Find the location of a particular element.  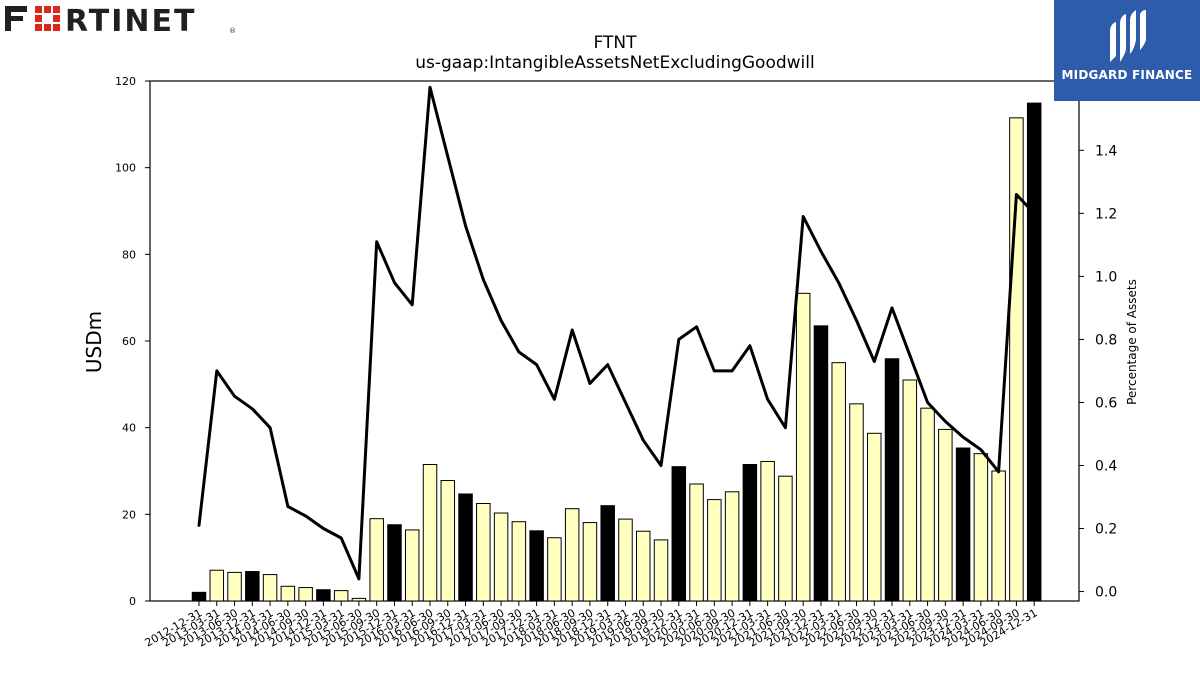

y2-axis-label: Percentage of Assets is located at coordinates (1132, 342).